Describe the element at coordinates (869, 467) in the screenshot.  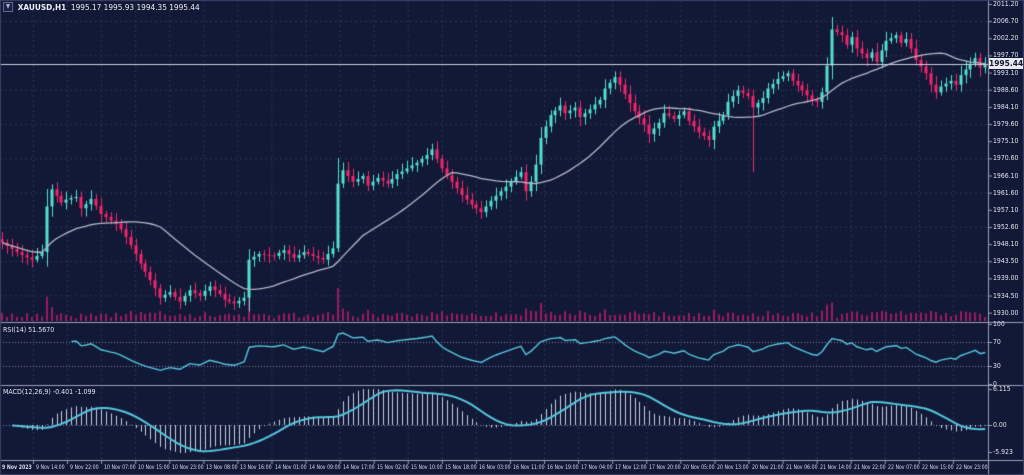
I see `time-axis-label: 21 Nov 22:00` at that location.